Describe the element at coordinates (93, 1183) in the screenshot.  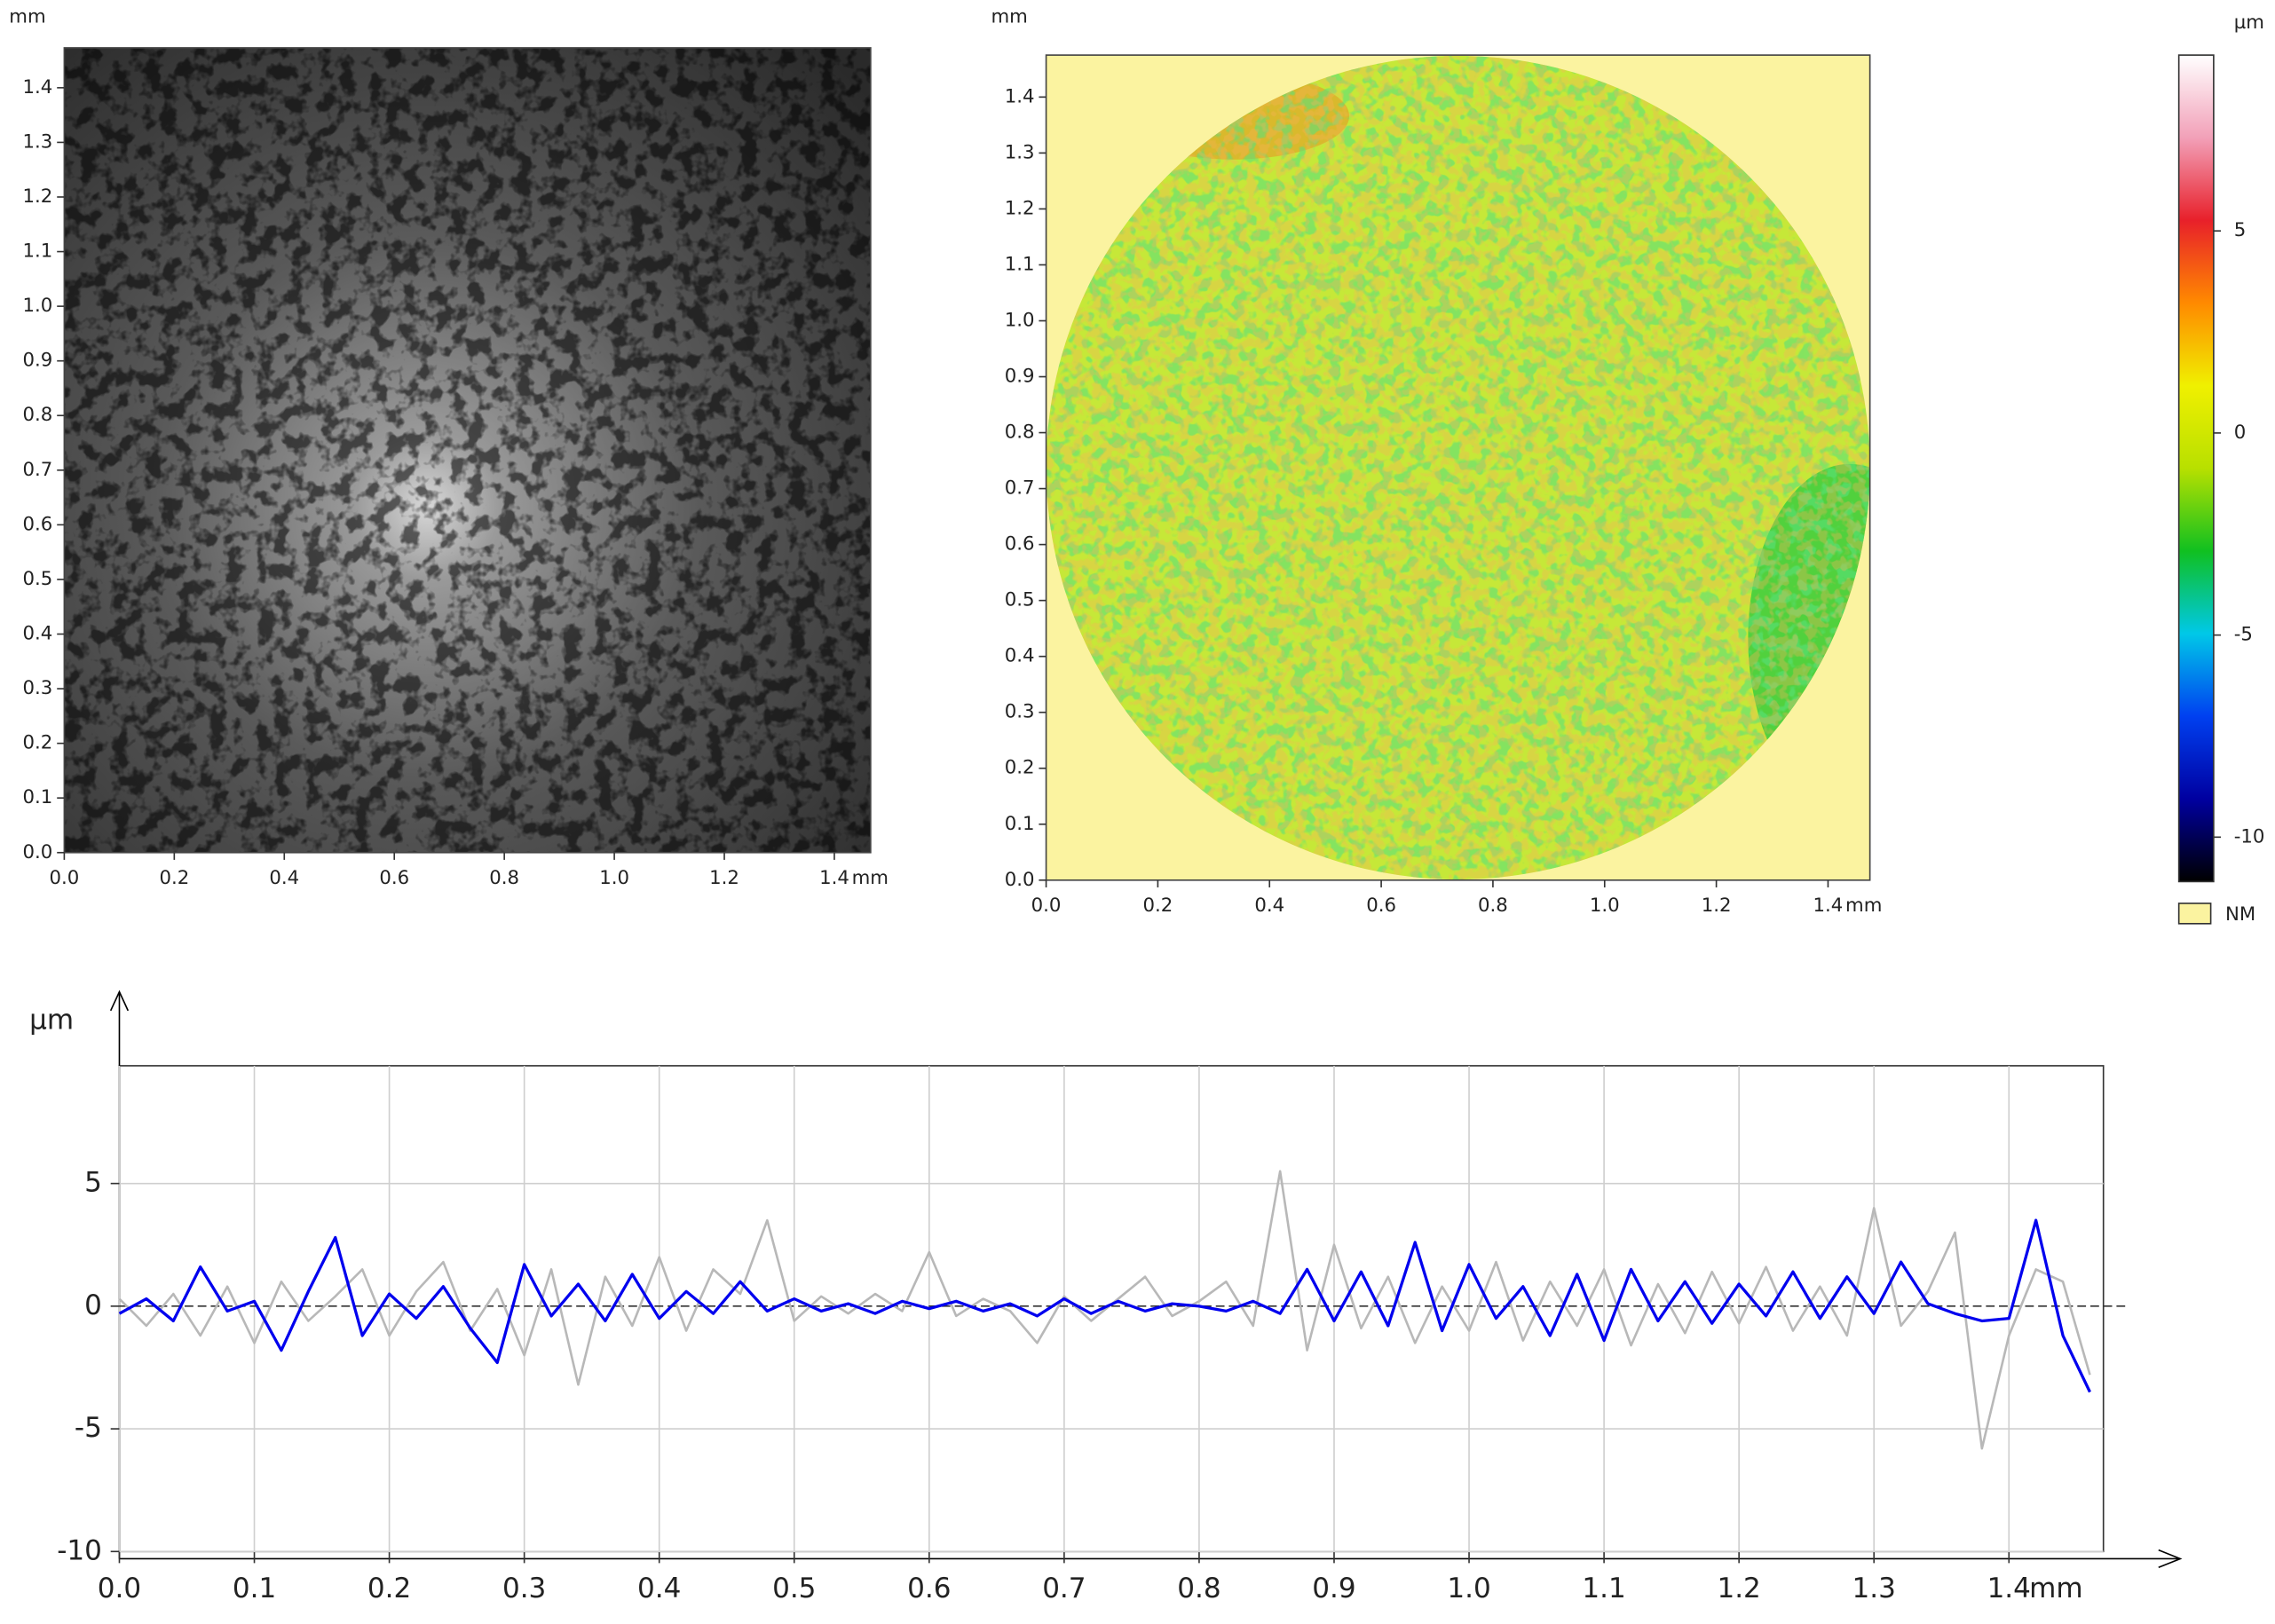
I see `y-tick-label: 5` at that location.